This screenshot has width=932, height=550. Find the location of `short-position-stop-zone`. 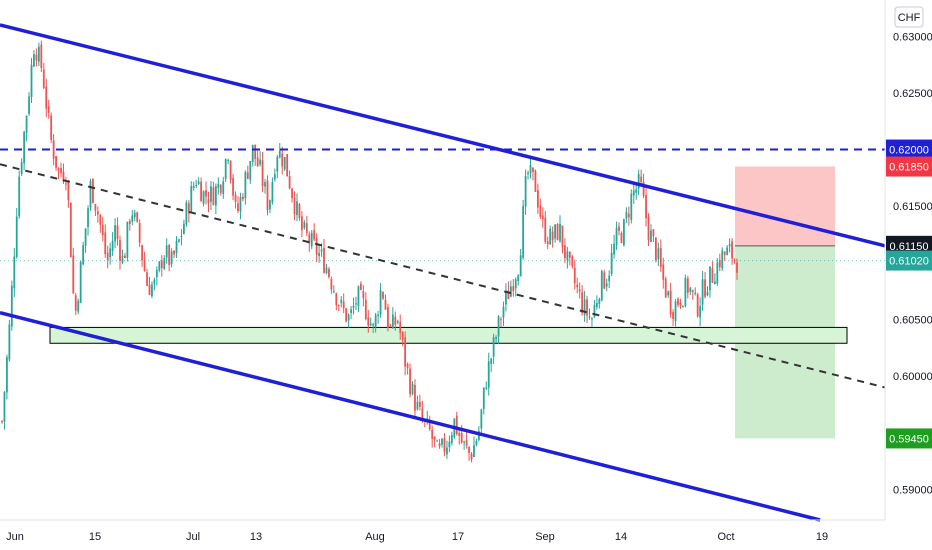

short-position-stop-zone is located at coordinates (785, 206).